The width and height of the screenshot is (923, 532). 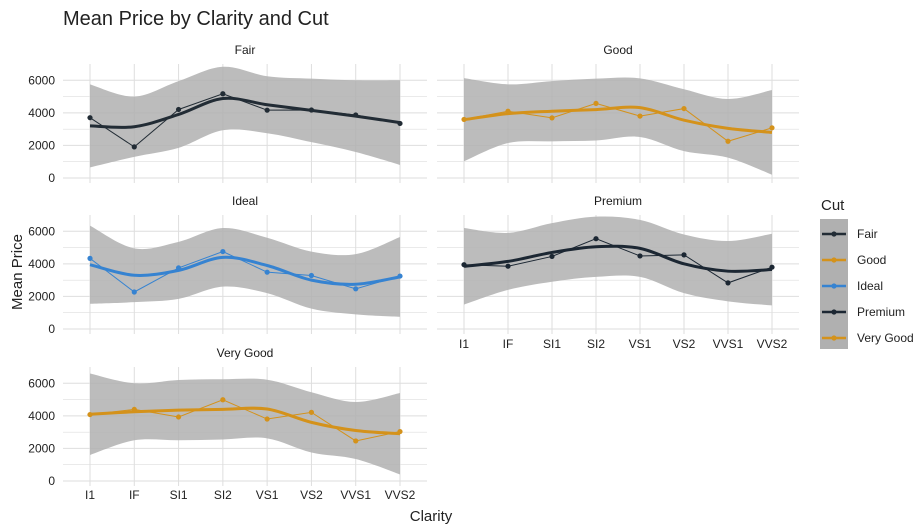 I want to click on data-point-good-if, so click(x=508, y=111).